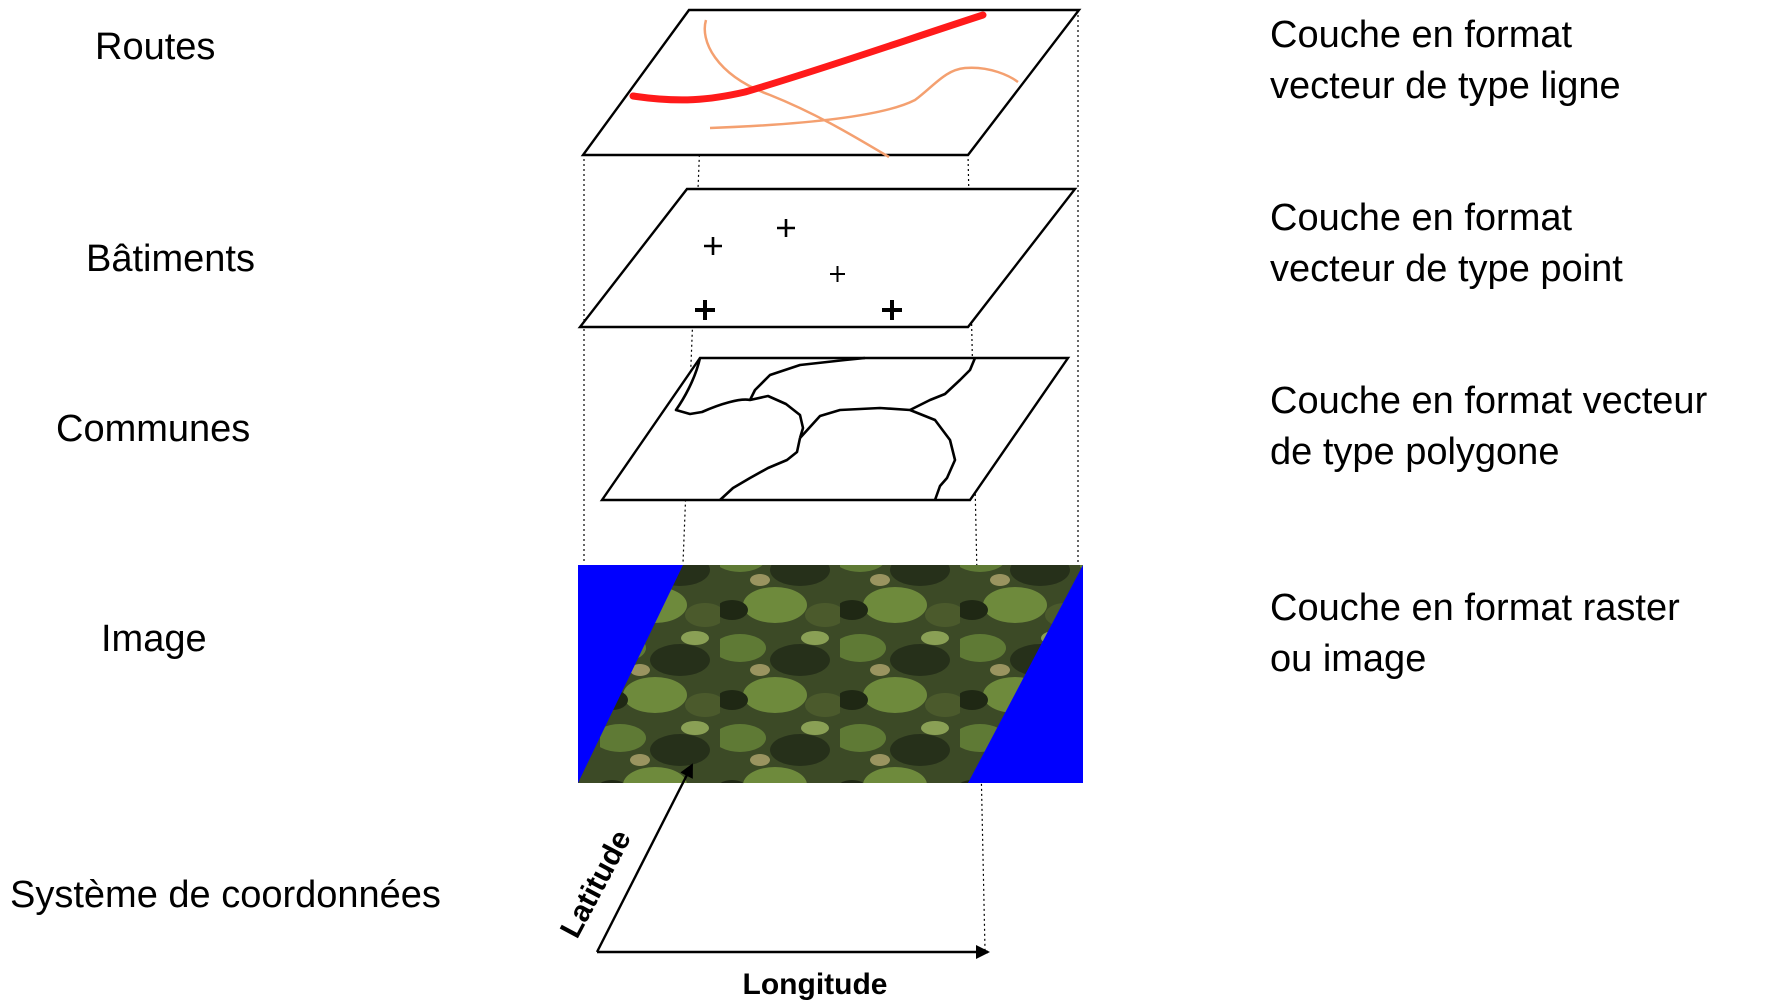  Describe the element at coordinates (154, 639) in the screenshot. I see `layer-label-image: Image` at that location.